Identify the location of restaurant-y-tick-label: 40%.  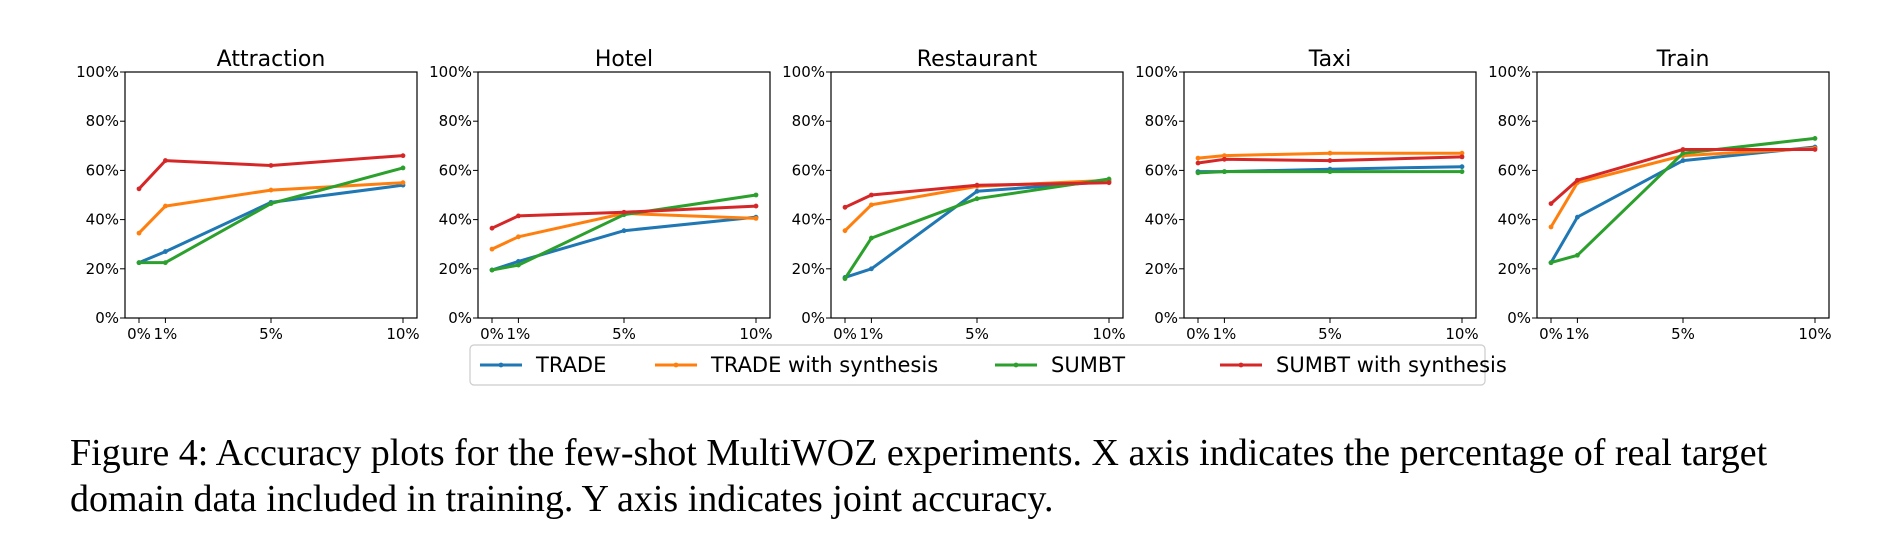
(808, 220).